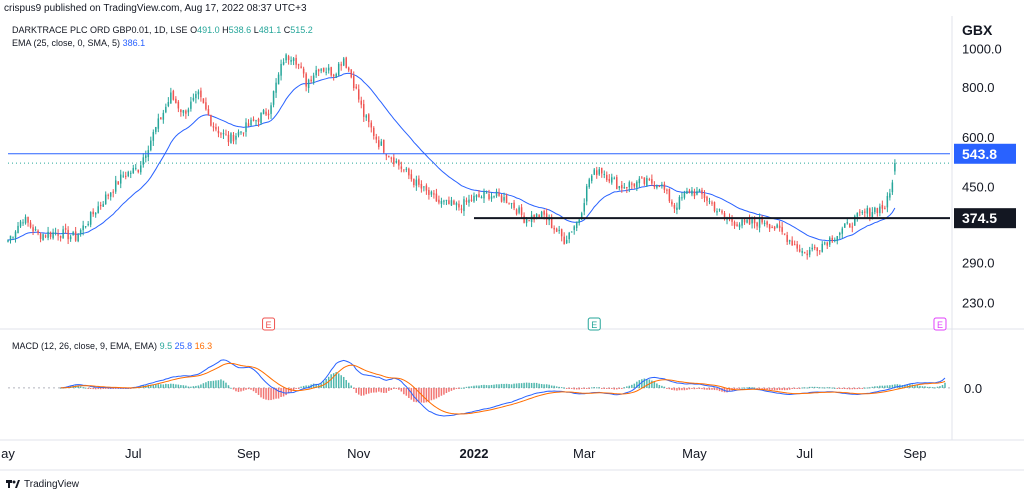 This screenshot has height=495, width=1024. What do you see at coordinates (52, 484) in the screenshot?
I see `brand-name: TradingView` at bounding box center [52, 484].